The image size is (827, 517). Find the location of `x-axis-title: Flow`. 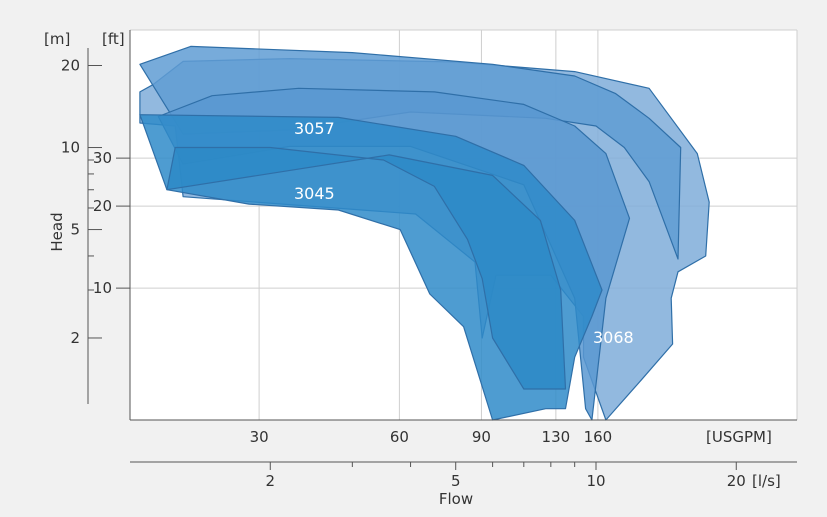

x-axis-title: Flow is located at coordinates (456, 499).